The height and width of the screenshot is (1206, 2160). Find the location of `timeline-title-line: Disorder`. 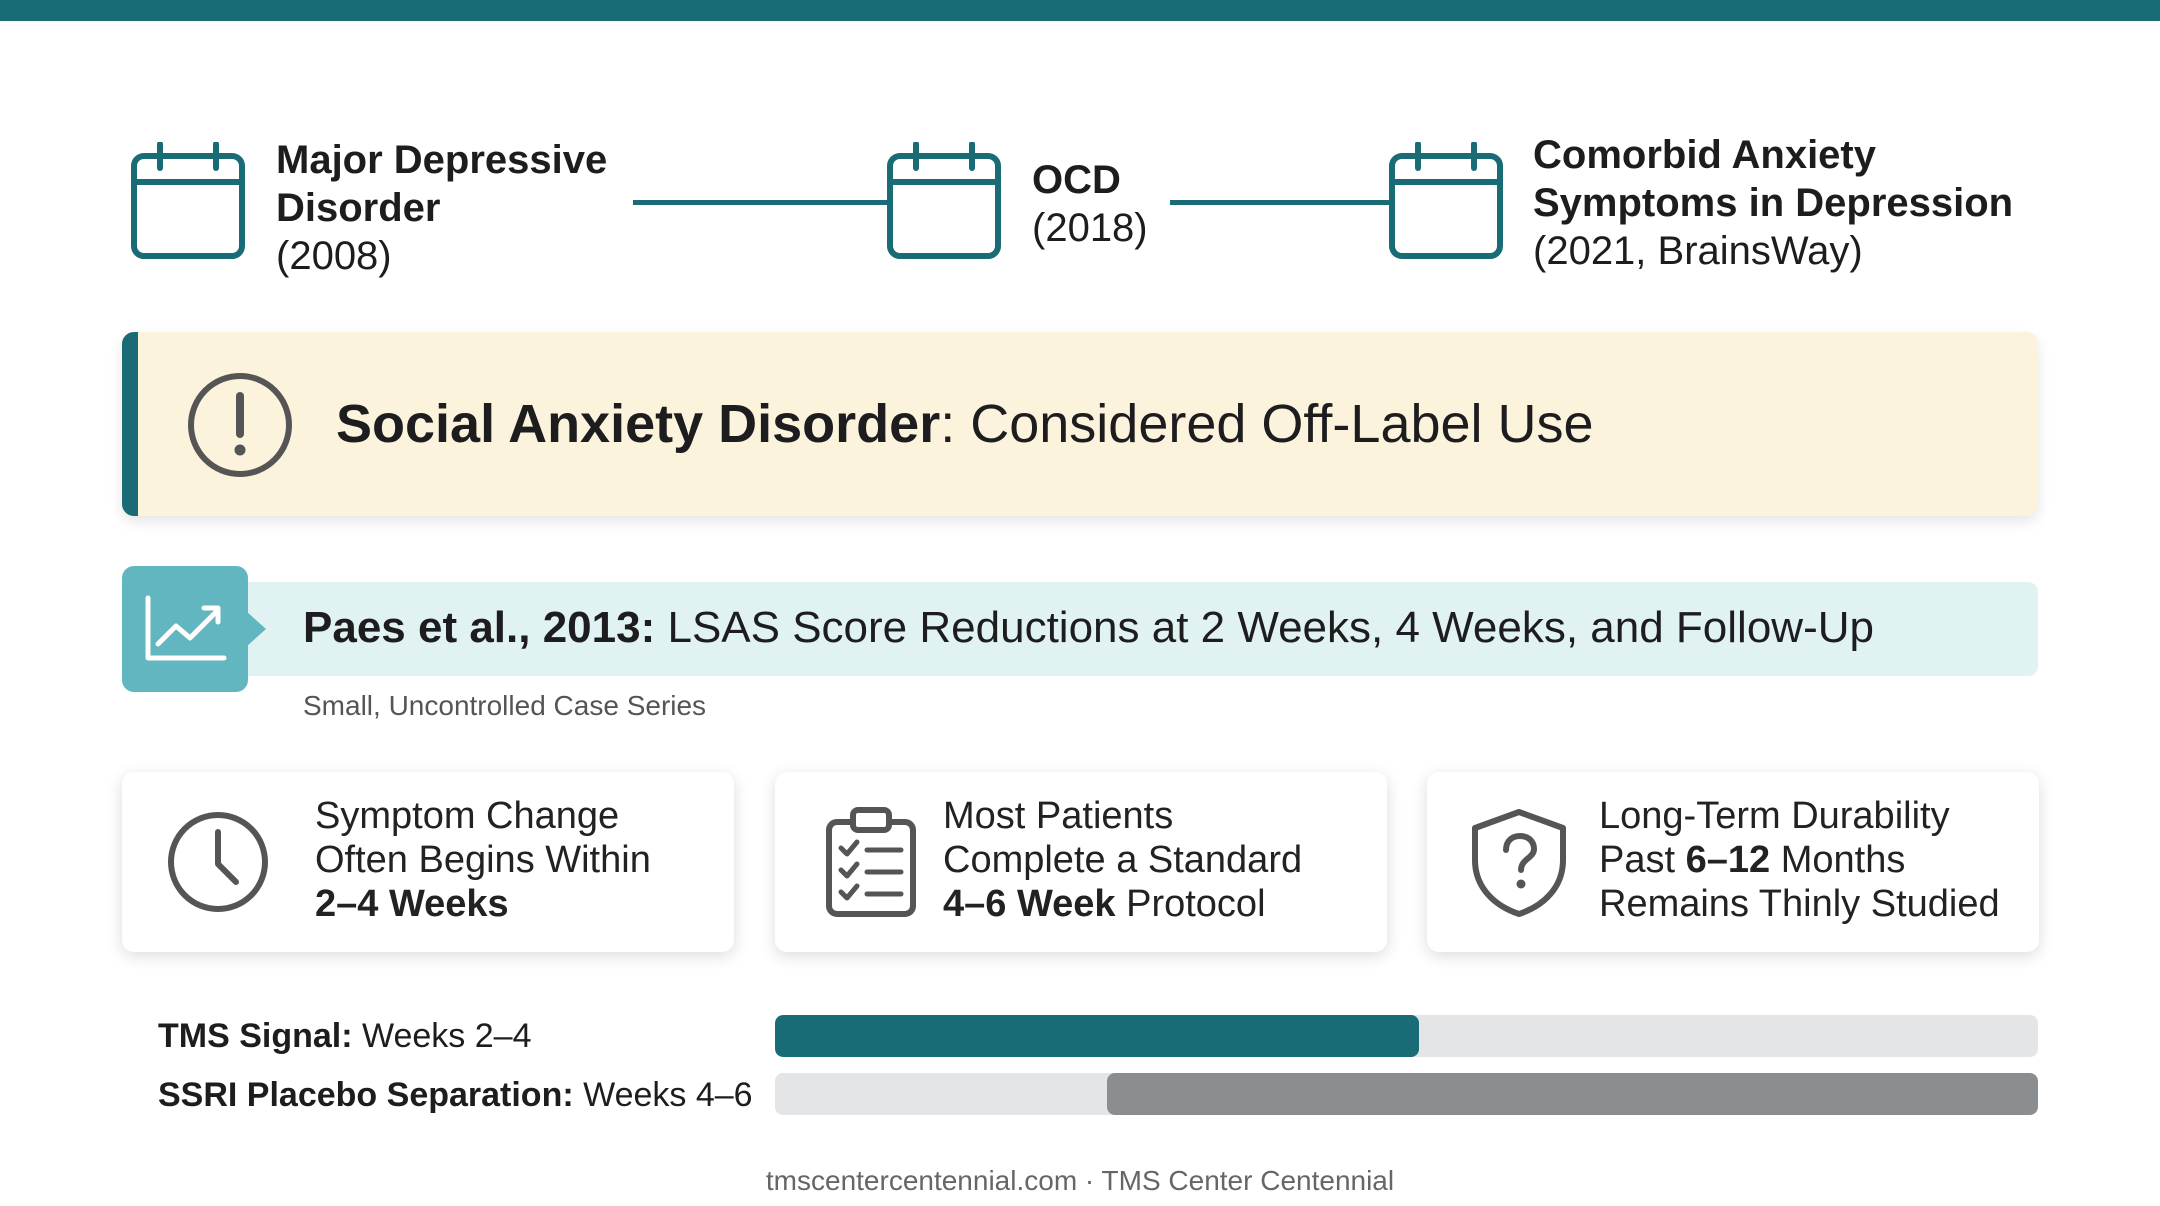

timeline-title-line: Disorder is located at coordinates (358, 208).